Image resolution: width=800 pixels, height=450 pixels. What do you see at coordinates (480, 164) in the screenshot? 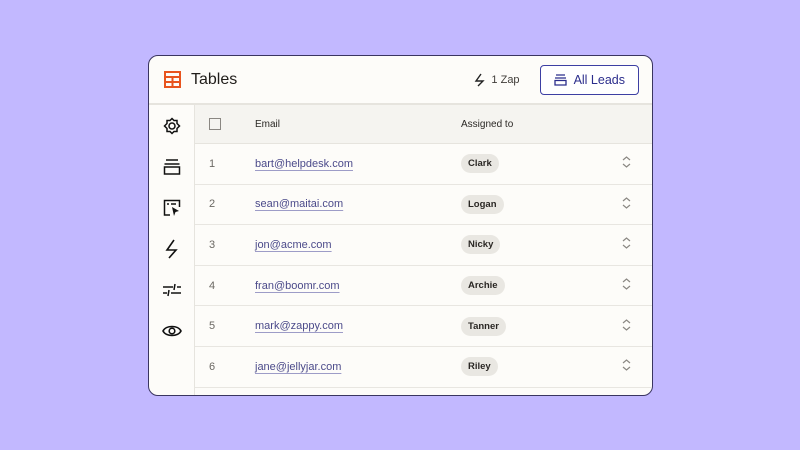
I see `assignee-chip: Clark` at bounding box center [480, 164].